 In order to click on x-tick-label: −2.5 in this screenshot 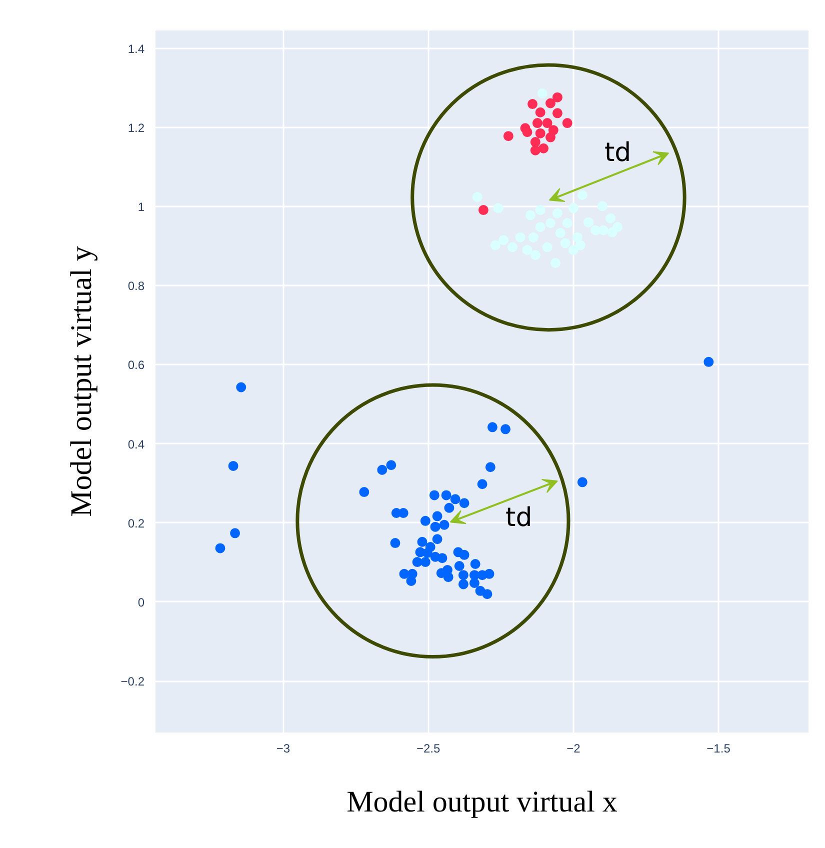, I will do `click(428, 749)`.